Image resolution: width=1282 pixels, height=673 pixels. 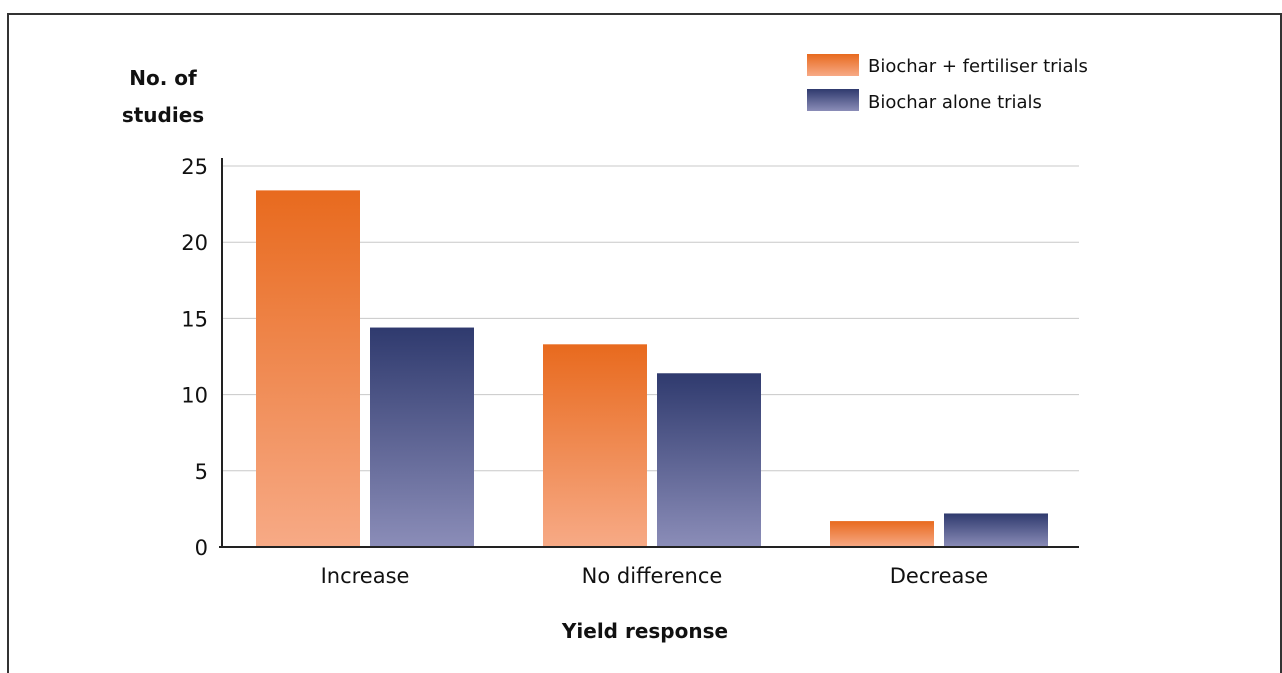 What do you see at coordinates (163, 115) in the screenshot?
I see `y-axis-title-line-2: studies` at bounding box center [163, 115].